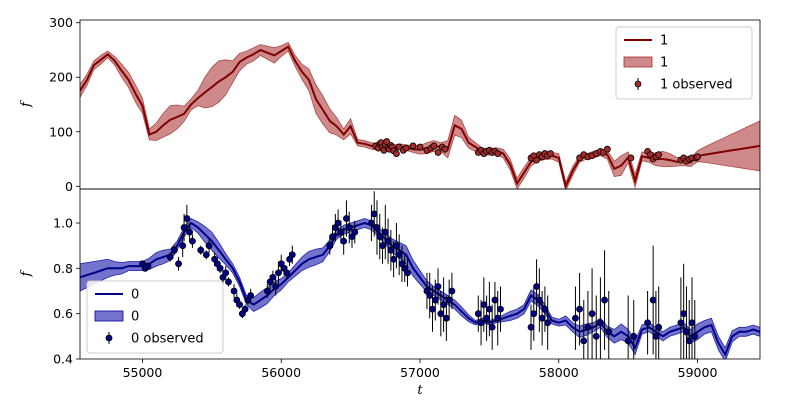 This screenshot has height=400, width=800. What do you see at coordinates (61, 22) in the screenshot?
I see `top-y-tick-label: 300` at bounding box center [61, 22].